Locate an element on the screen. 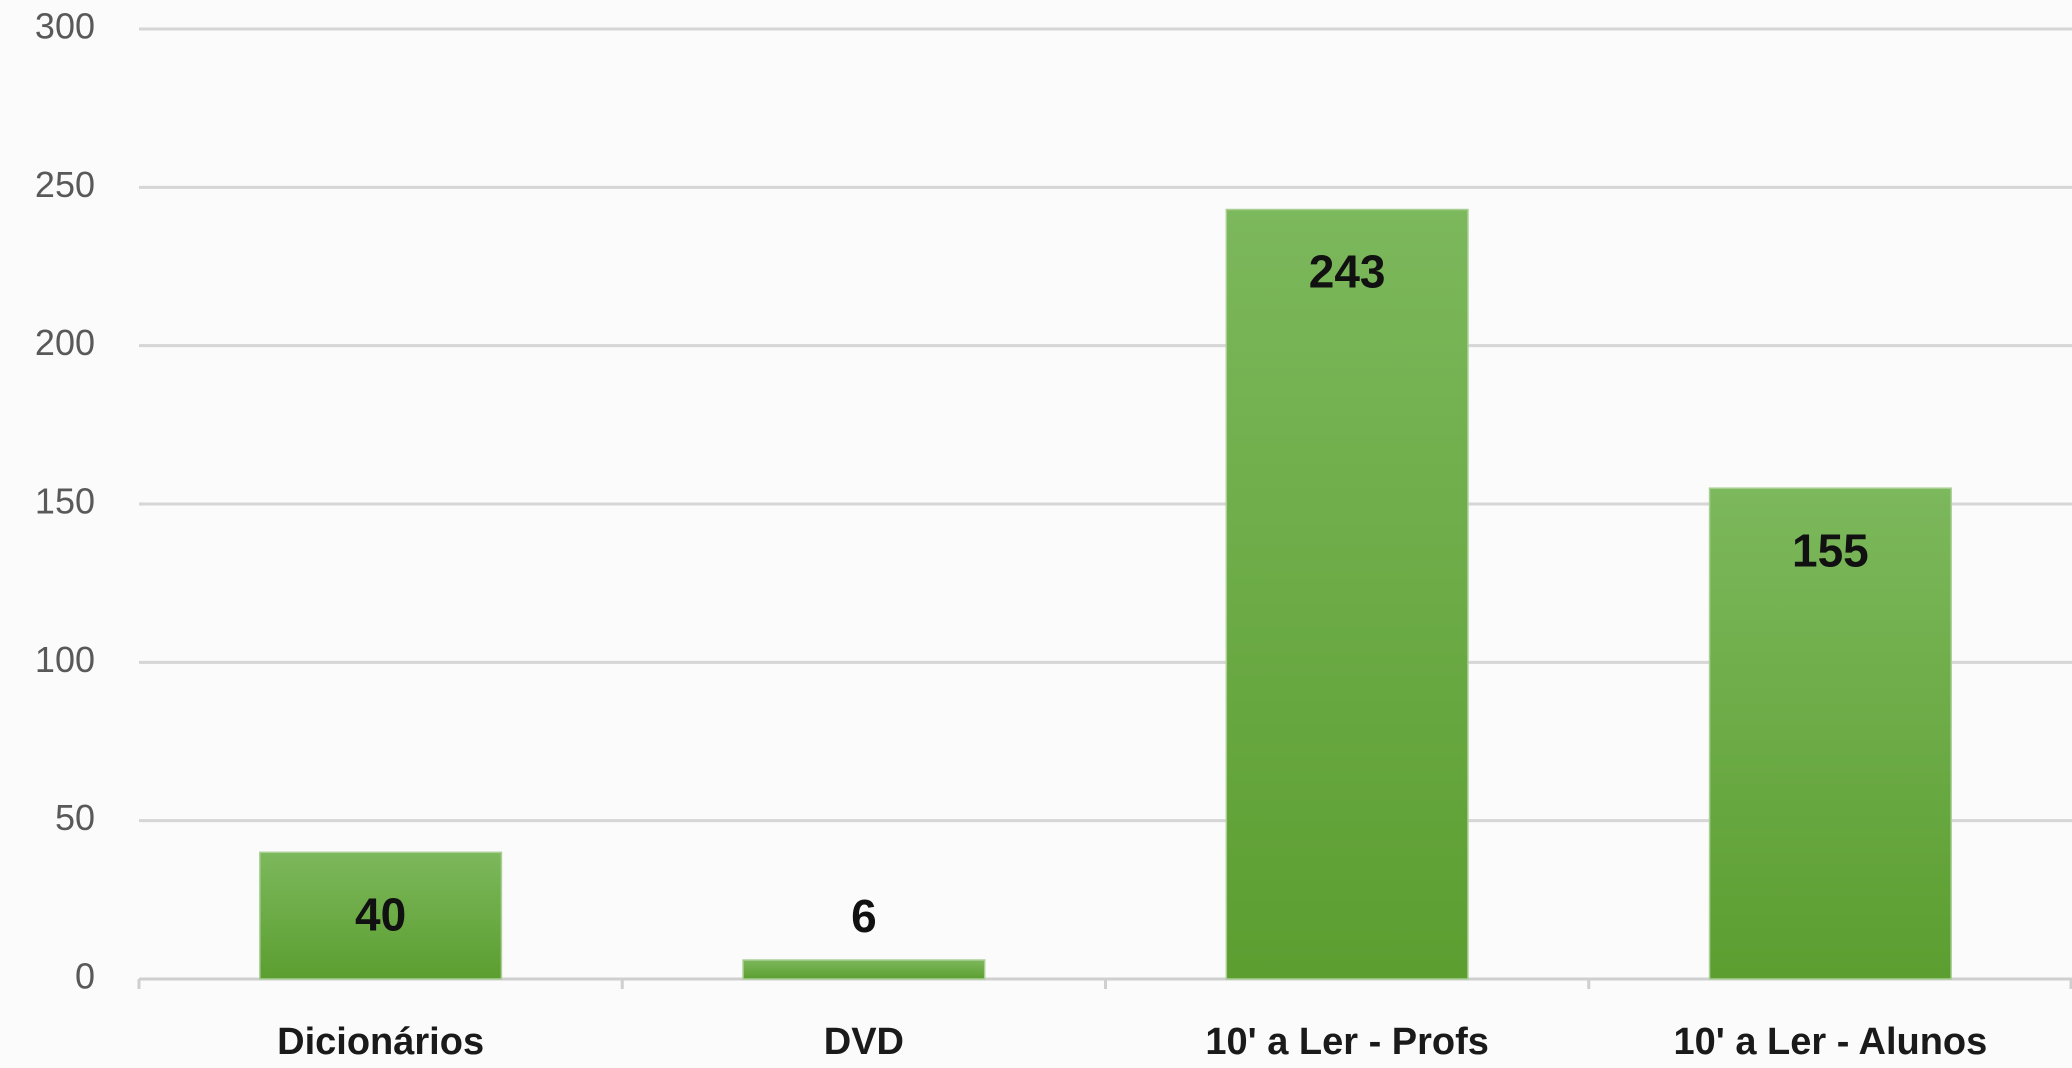  x-tick-label: DVD is located at coordinates (864, 1042).